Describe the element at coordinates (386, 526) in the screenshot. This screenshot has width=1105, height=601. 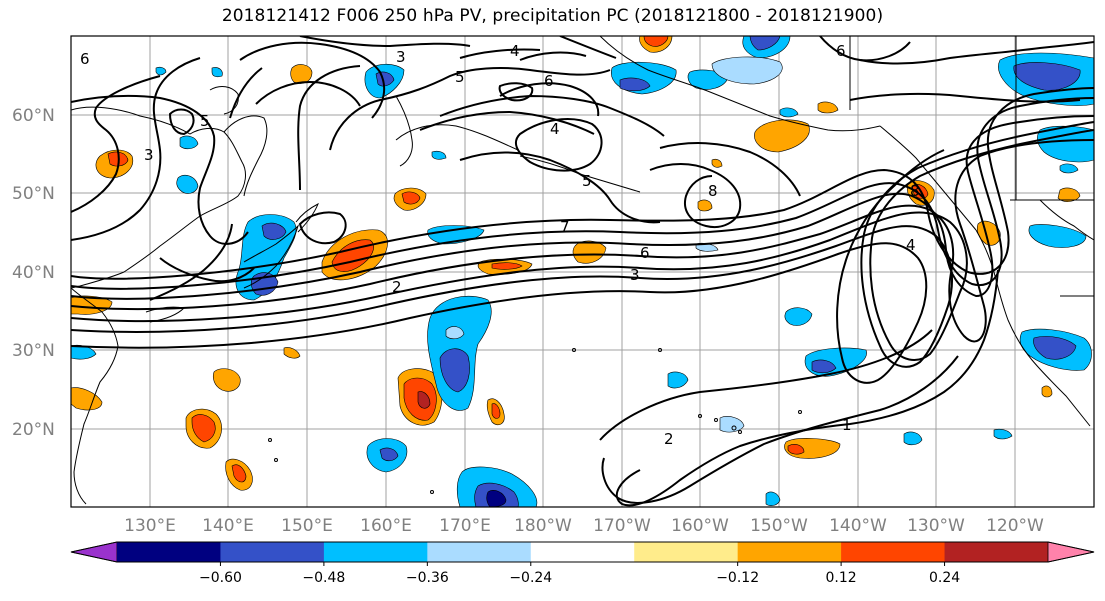
I see `lon-label: 160°E` at that location.